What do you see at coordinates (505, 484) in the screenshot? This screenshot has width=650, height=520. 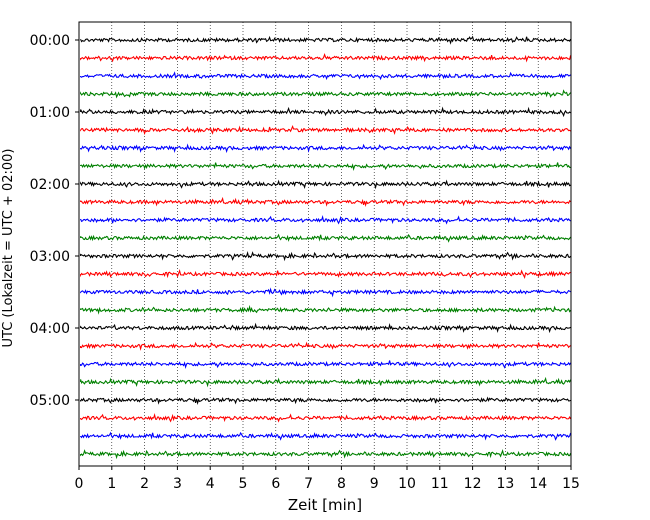 I see `x-tick-label: 13` at bounding box center [505, 484].